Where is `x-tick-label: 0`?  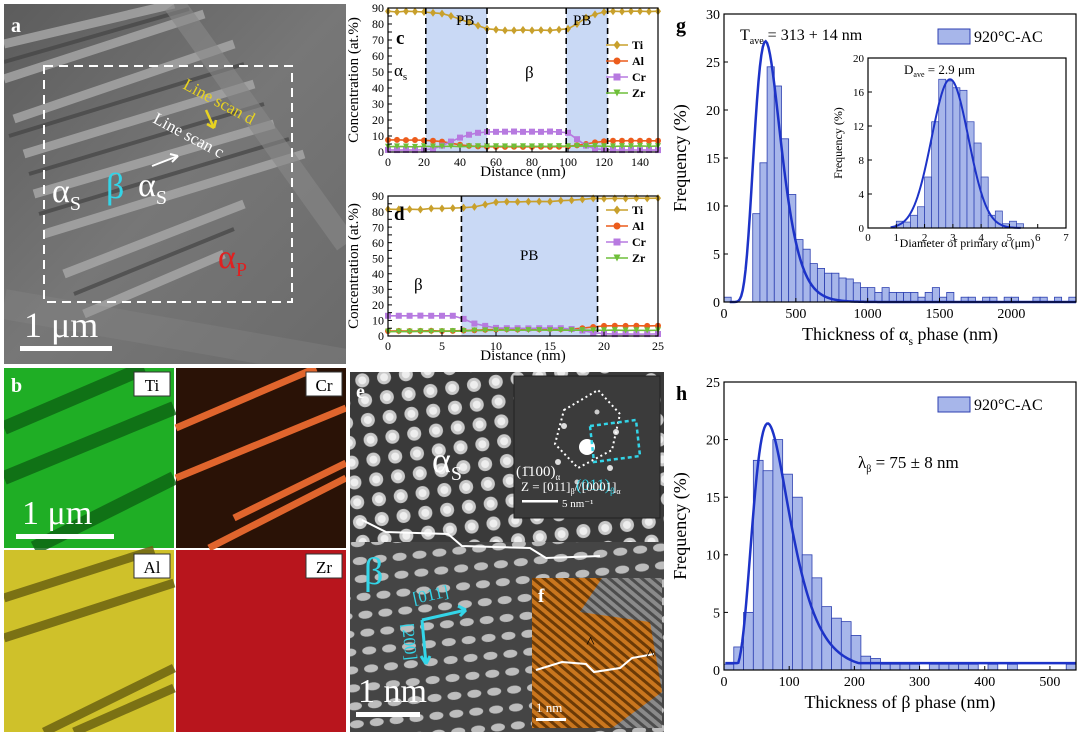
x-tick-label: 0 is located at coordinates (724, 314).